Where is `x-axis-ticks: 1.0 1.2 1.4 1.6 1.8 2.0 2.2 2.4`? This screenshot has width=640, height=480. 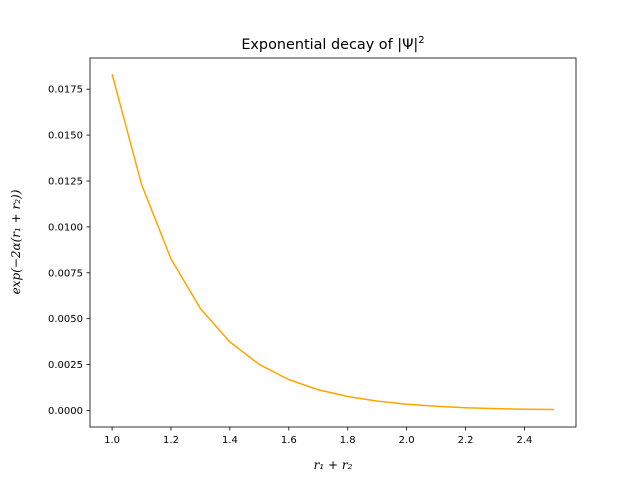
x-axis-ticks: 1.0 1.2 1.4 1.6 1.8 2.0 2.2 2.4 is located at coordinates (318, 436).